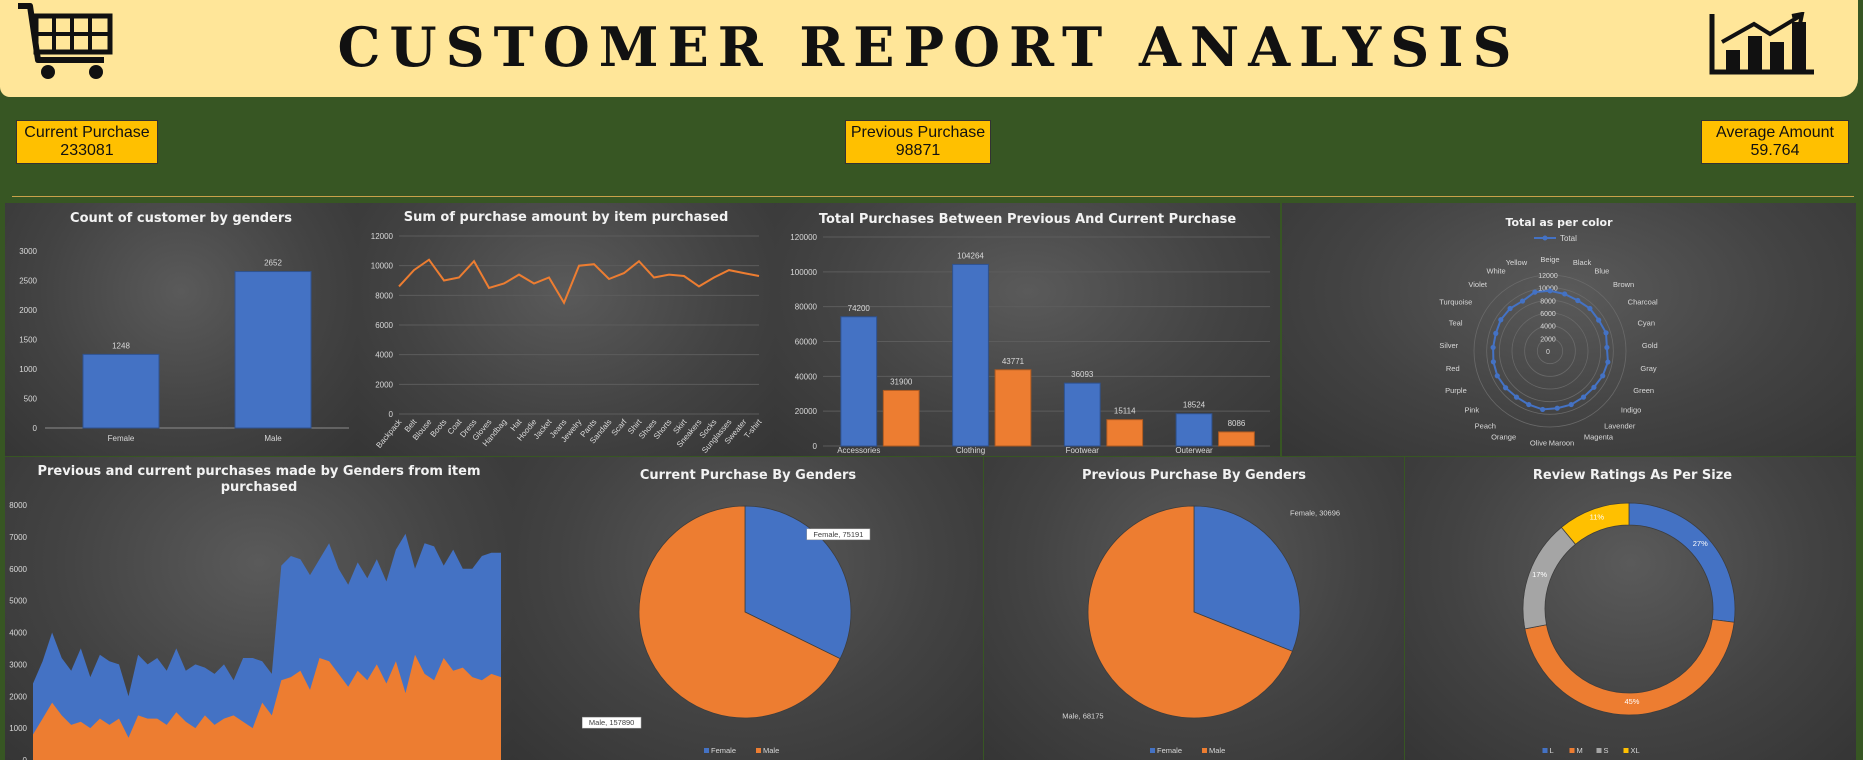 The width and height of the screenshot is (1863, 760). Describe the element at coordinates (1646, 323) in the screenshot. I see `tick-label: Cyan` at that location.